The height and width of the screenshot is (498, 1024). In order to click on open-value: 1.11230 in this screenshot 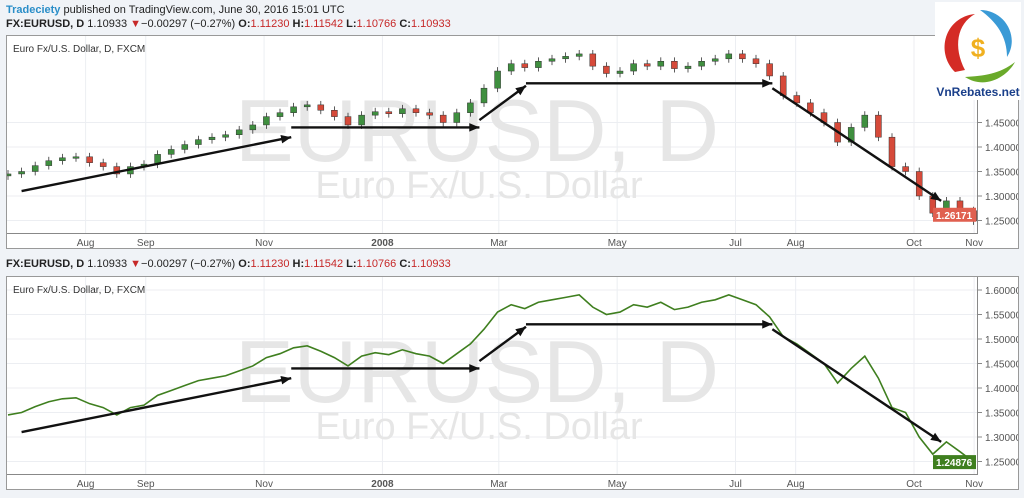, I will do `click(270, 24)`.